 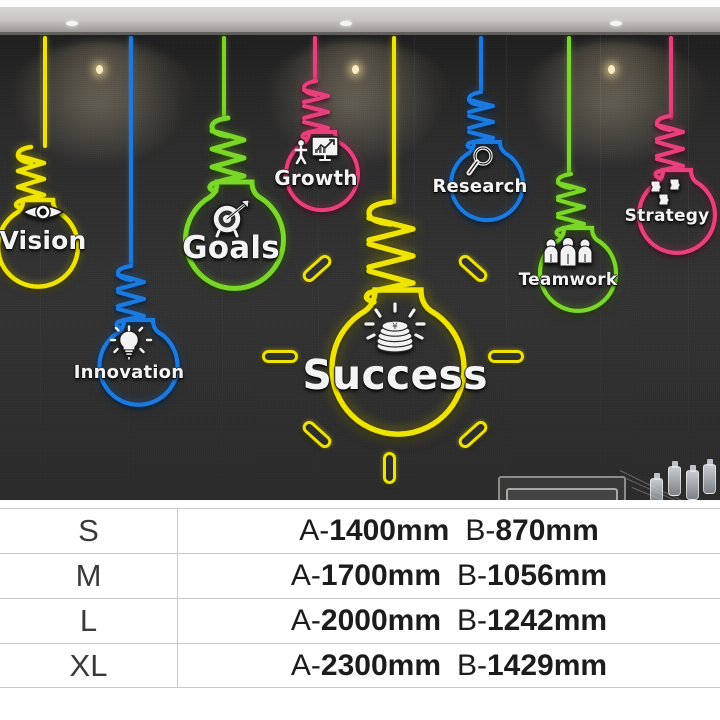 What do you see at coordinates (394, 120) in the screenshot?
I see `cord-success` at bounding box center [394, 120].